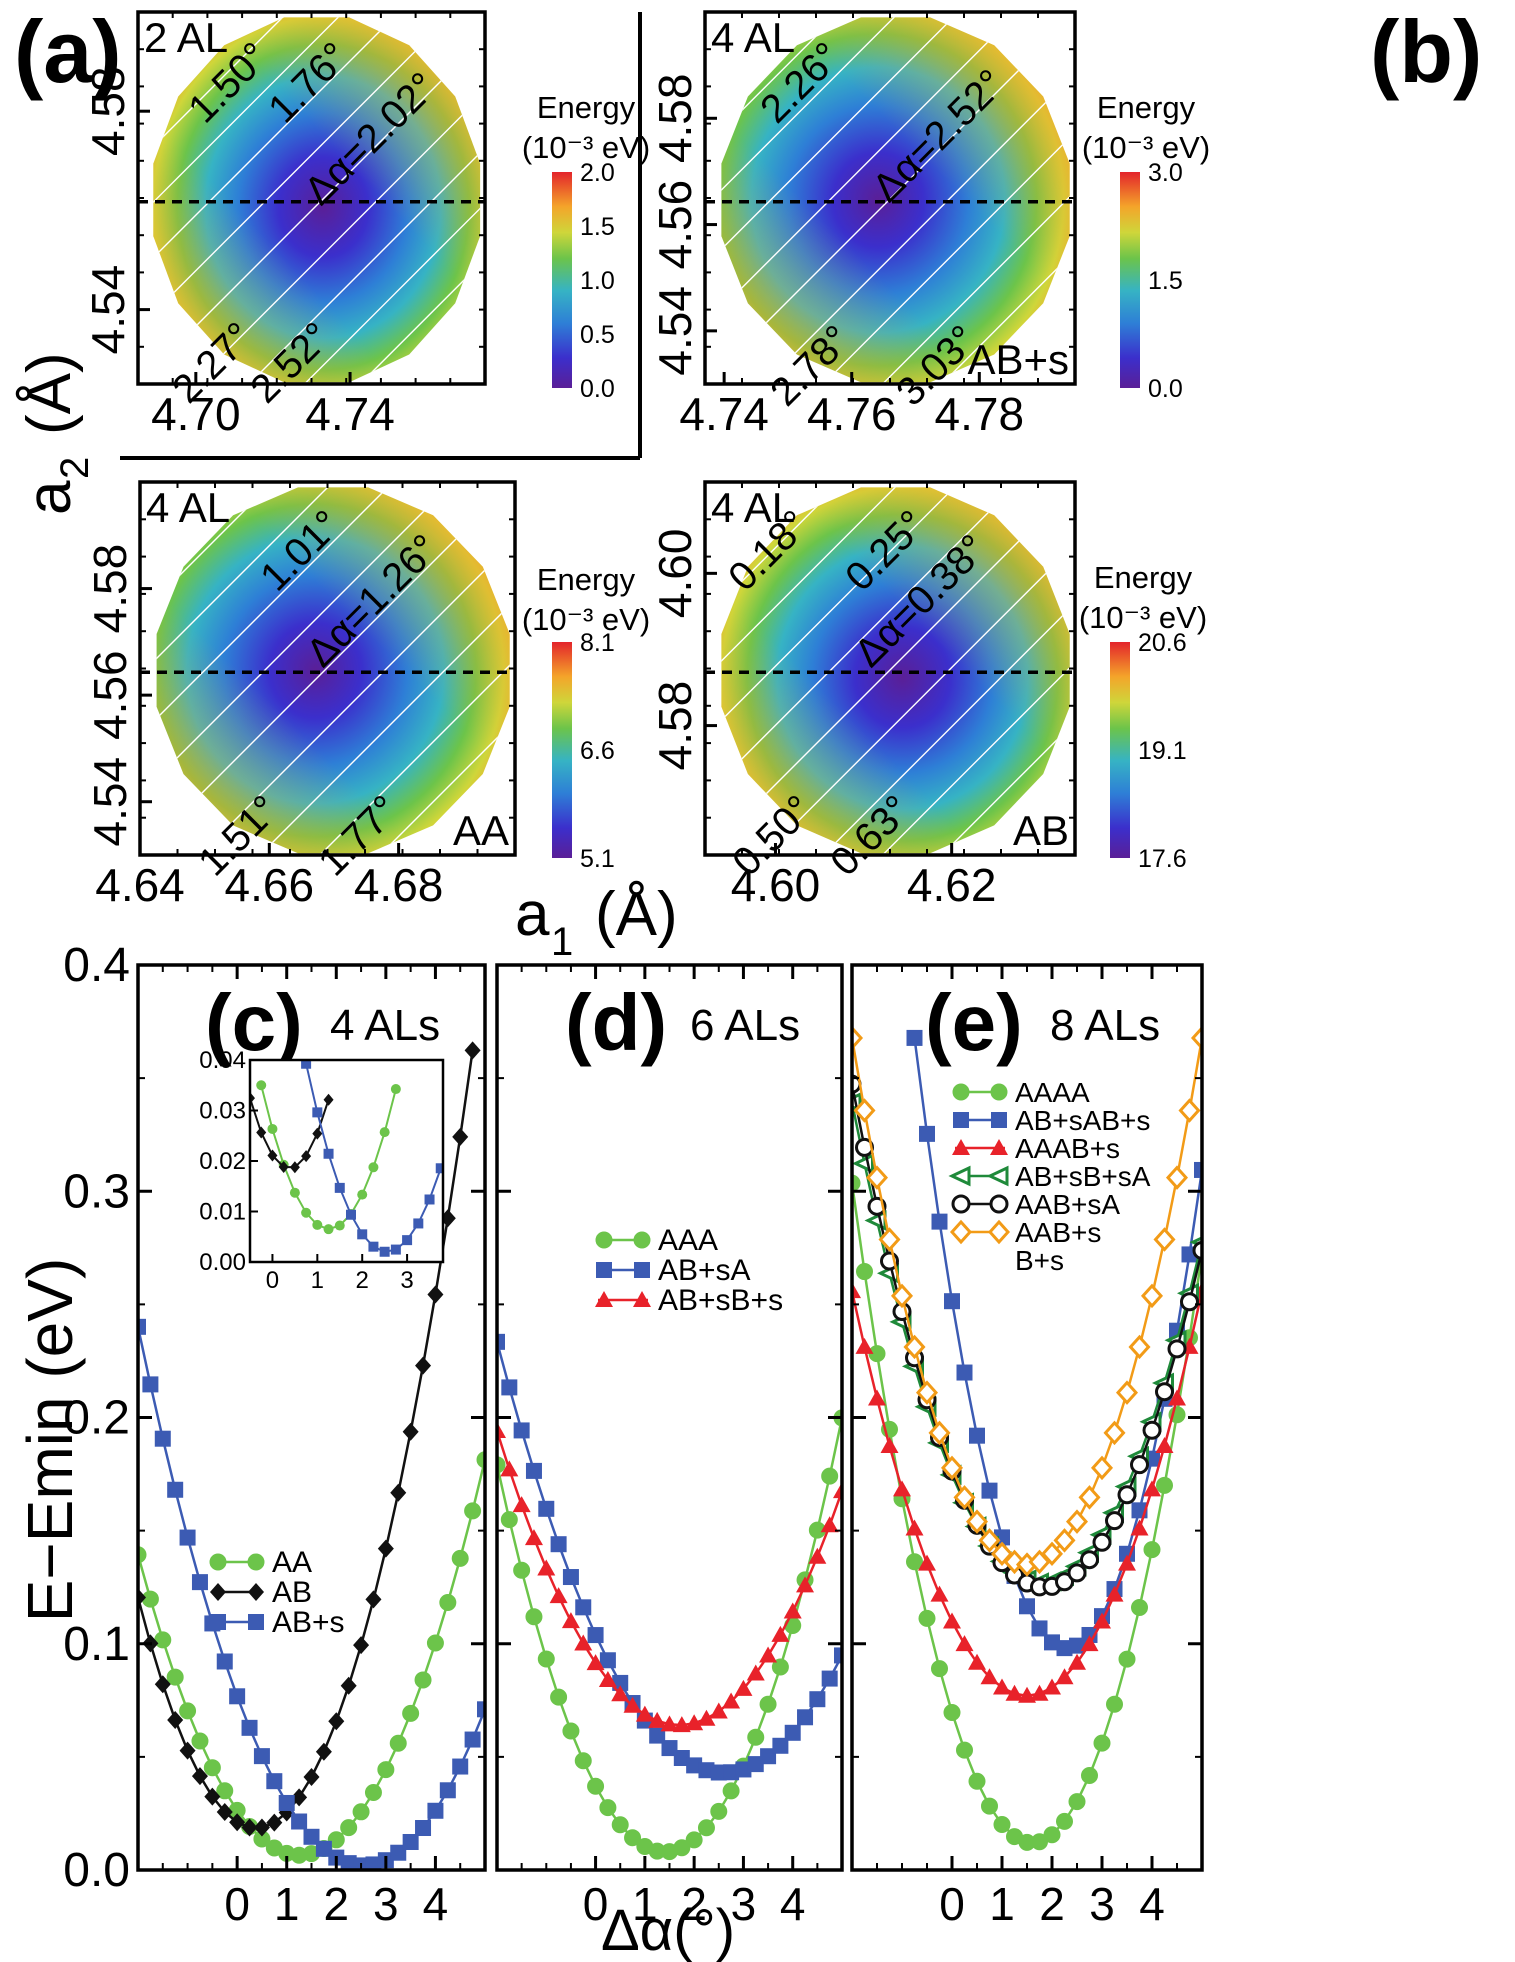 The width and height of the screenshot is (1515, 1962). Describe the element at coordinates (675, 574) in the screenshot. I see `y-tick-label: 4.60` at that location.